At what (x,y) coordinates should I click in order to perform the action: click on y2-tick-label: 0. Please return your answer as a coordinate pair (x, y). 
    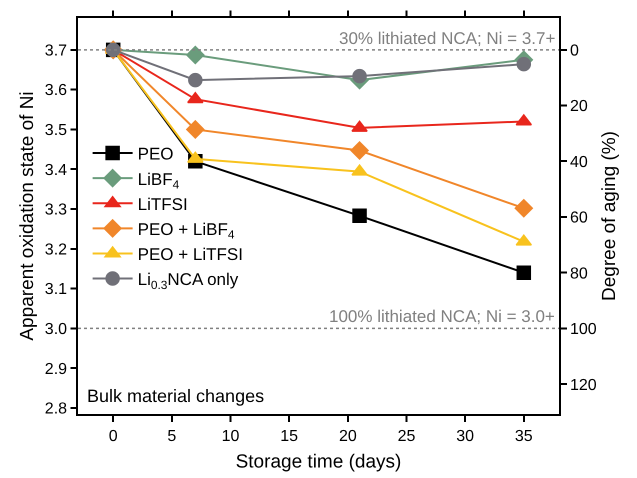
    Looking at the image, I should click on (574, 51).